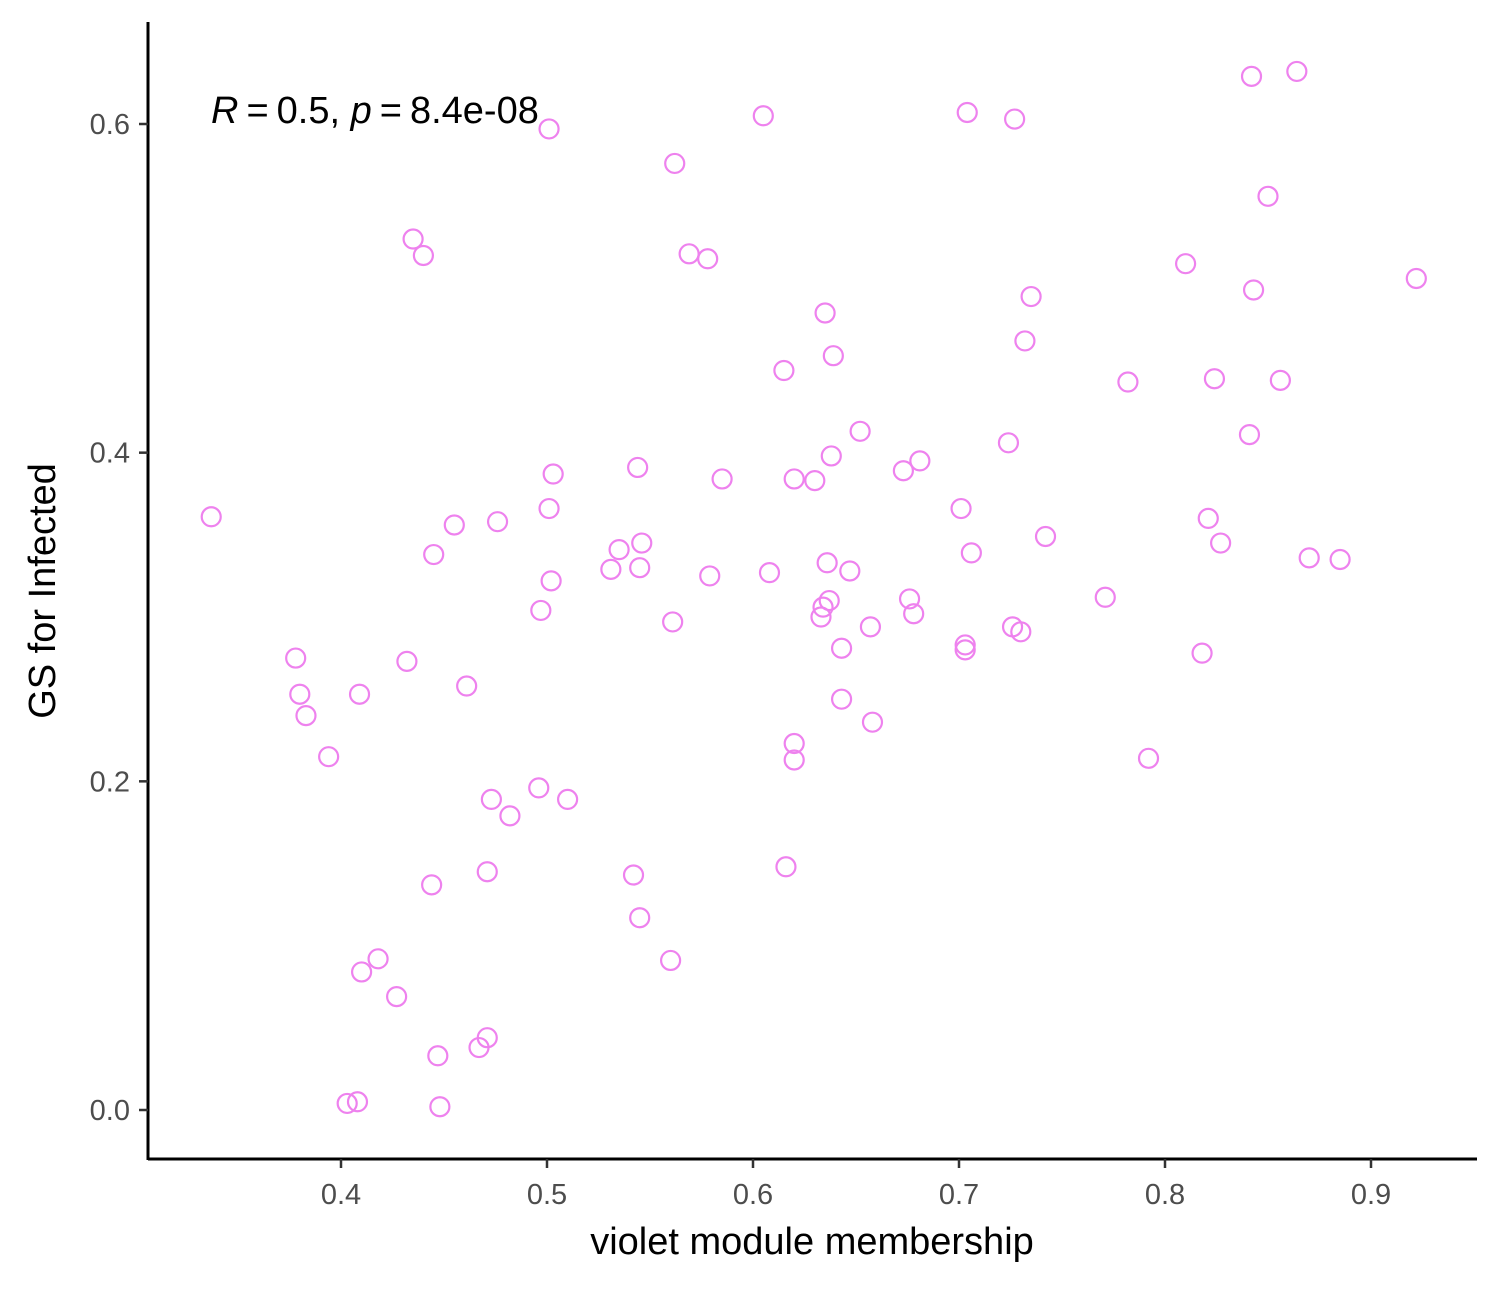  Describe the element at coordinates (959, 1195) in the screenshot. I see `x-tick-label: 0.7` at that location.